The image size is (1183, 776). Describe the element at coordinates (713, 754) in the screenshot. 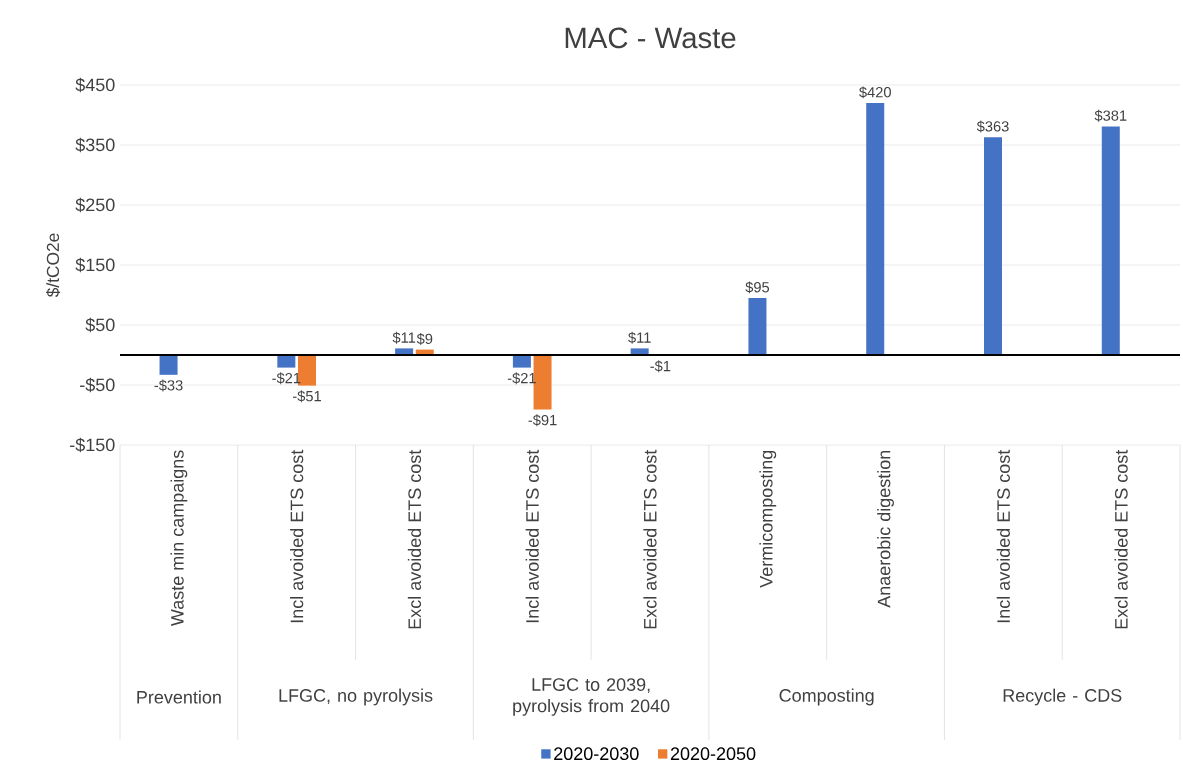

I see `legend-label: 2020-2050` at that location.